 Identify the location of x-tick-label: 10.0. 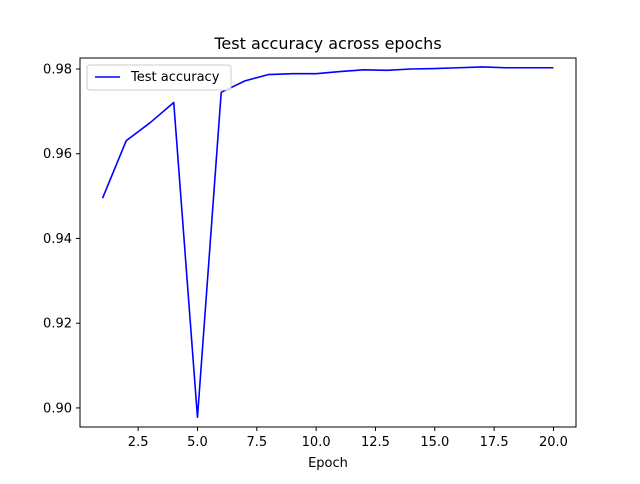
(316, 442).